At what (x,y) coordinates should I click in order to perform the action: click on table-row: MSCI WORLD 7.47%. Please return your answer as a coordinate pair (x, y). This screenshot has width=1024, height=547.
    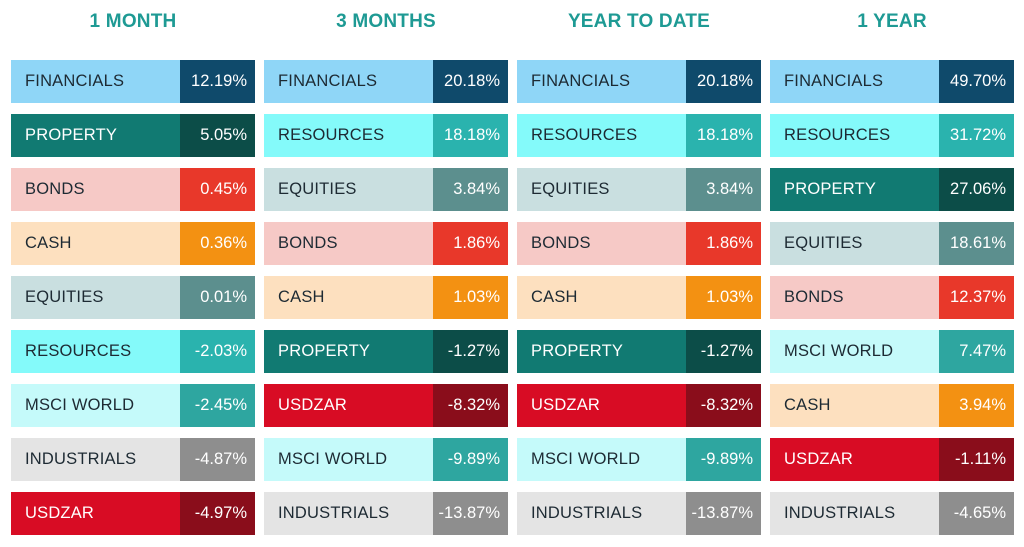
    Looking at the image, I should click on (892, 351).